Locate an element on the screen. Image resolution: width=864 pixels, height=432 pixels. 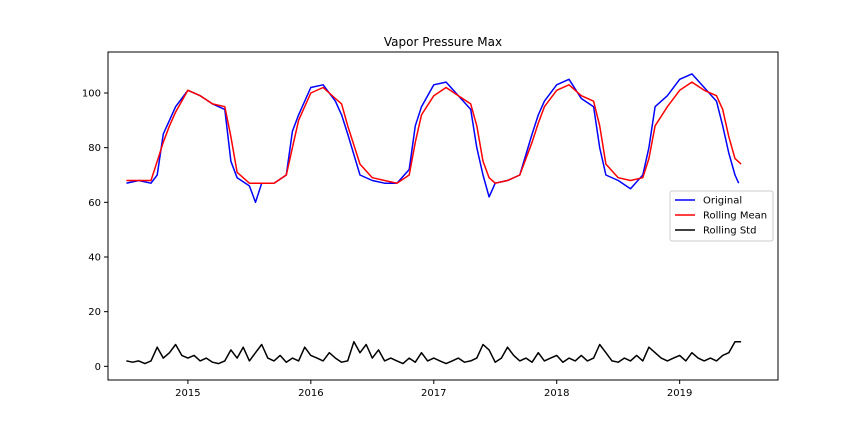
y-axis: 0 20 40 60 80 100 is located at coordinates (95, 231).